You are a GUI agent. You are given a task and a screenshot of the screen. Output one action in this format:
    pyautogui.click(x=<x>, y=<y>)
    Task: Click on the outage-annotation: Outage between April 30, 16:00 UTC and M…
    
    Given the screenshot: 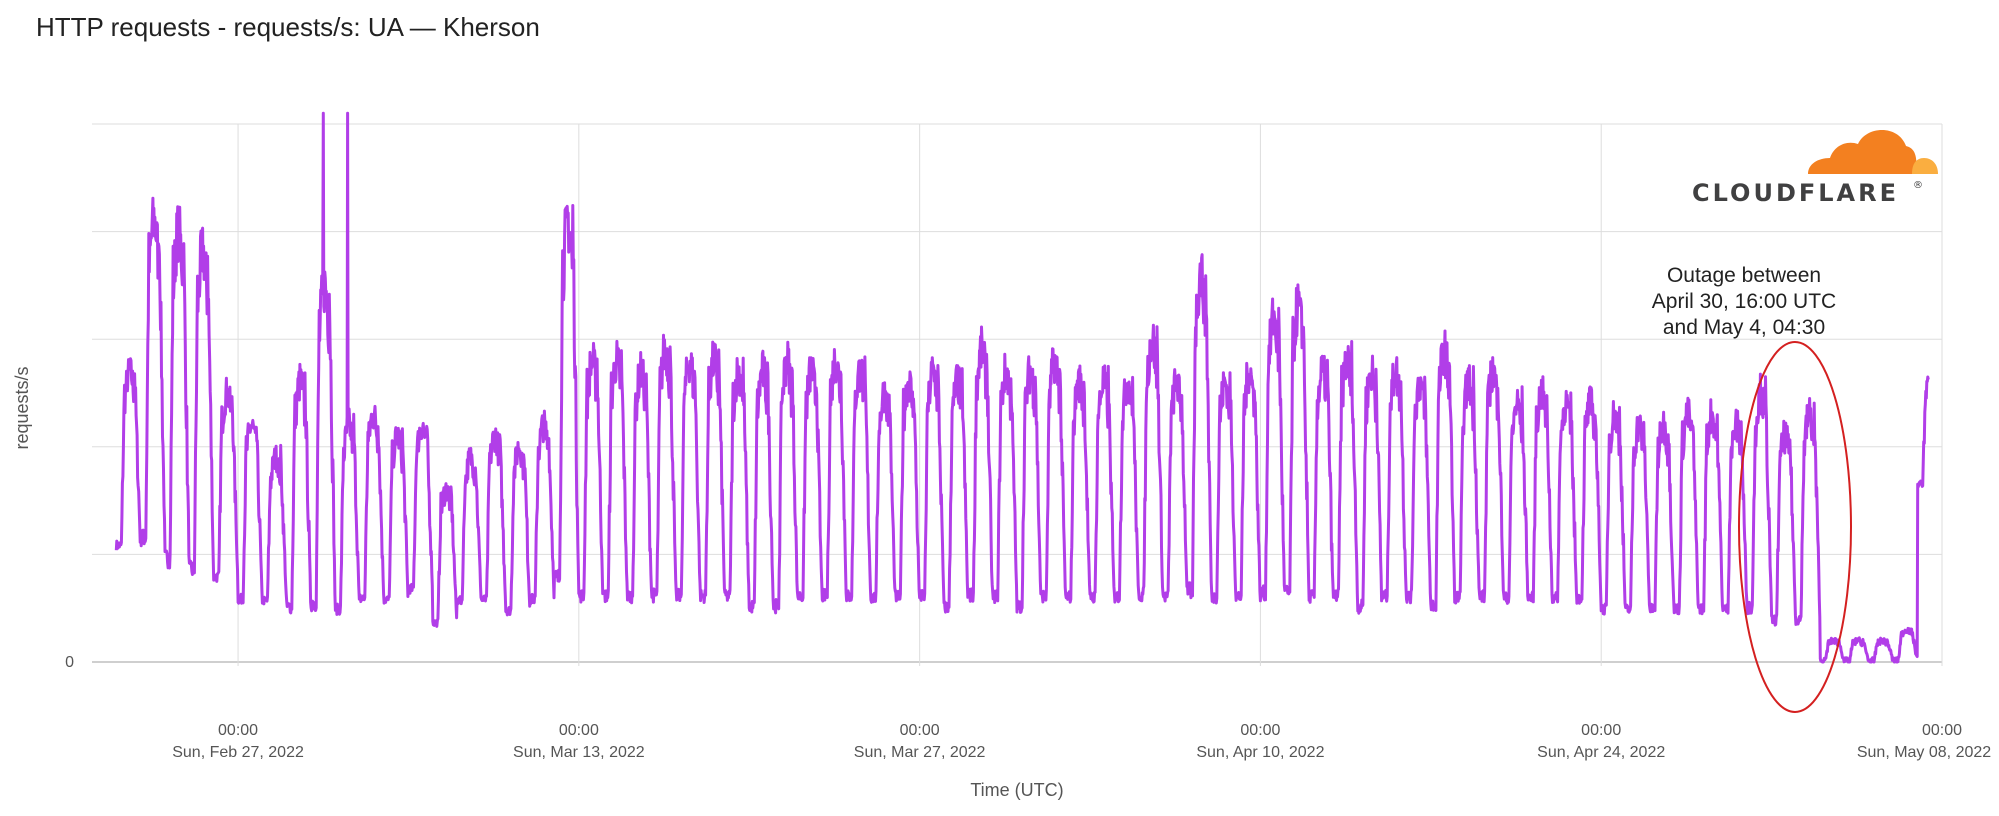 What is the action you would take?
    pyautogui.click(x=1752, y=488)
    